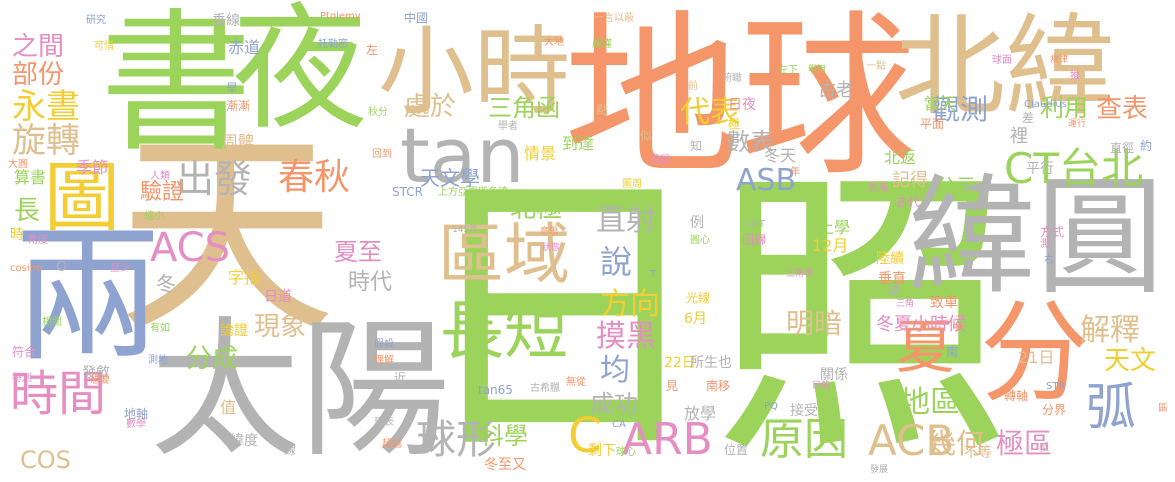  I want to click on word-wucong: 無從, so click(576, 382).